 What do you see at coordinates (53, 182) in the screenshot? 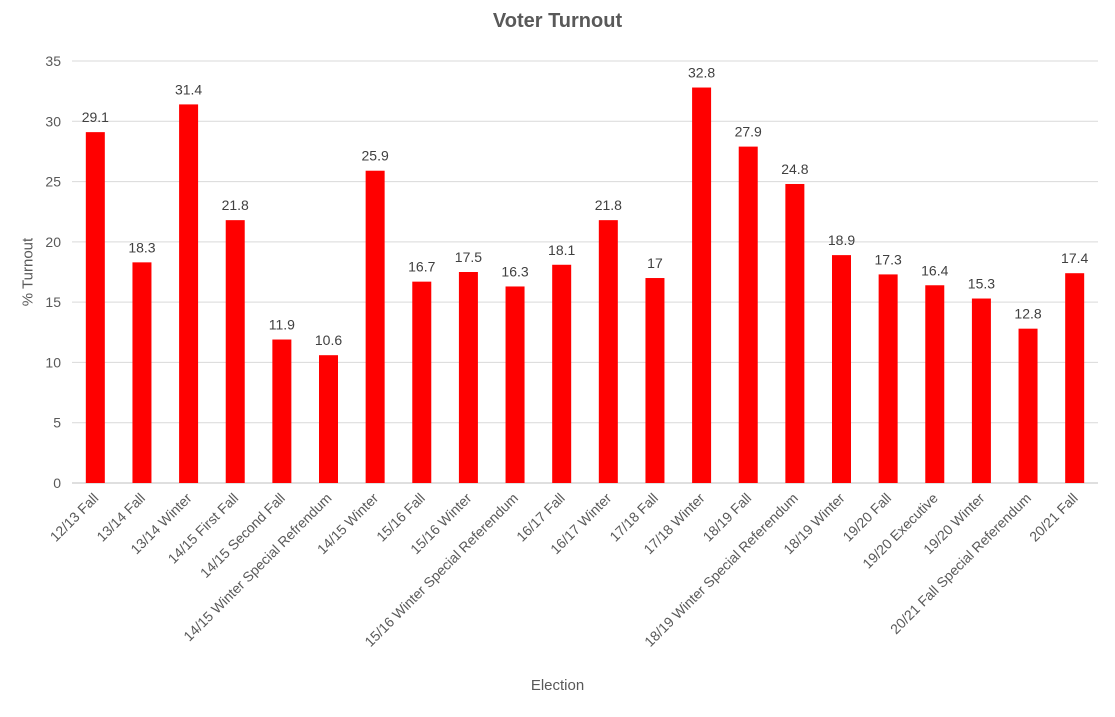
I see `y-tick-label: 25` at bounding box center [53, 182].